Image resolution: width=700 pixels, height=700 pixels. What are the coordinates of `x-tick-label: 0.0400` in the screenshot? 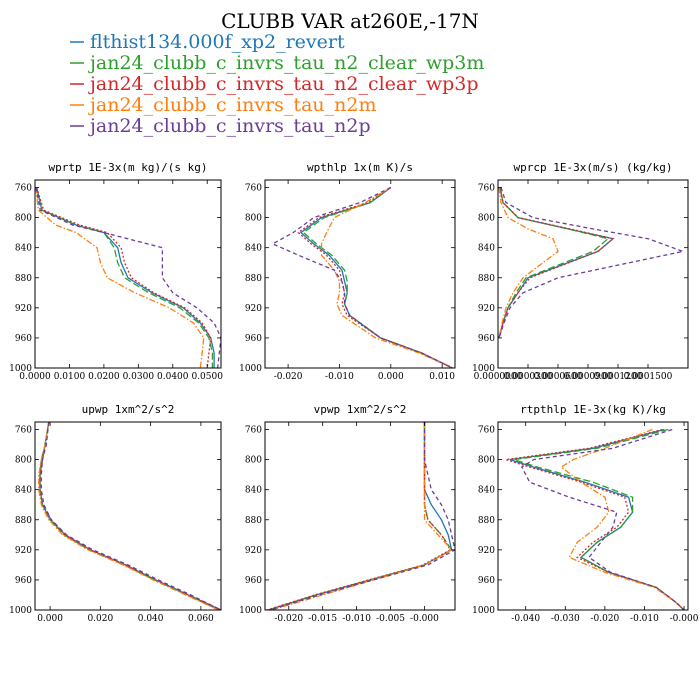 It's located at (173, 377).